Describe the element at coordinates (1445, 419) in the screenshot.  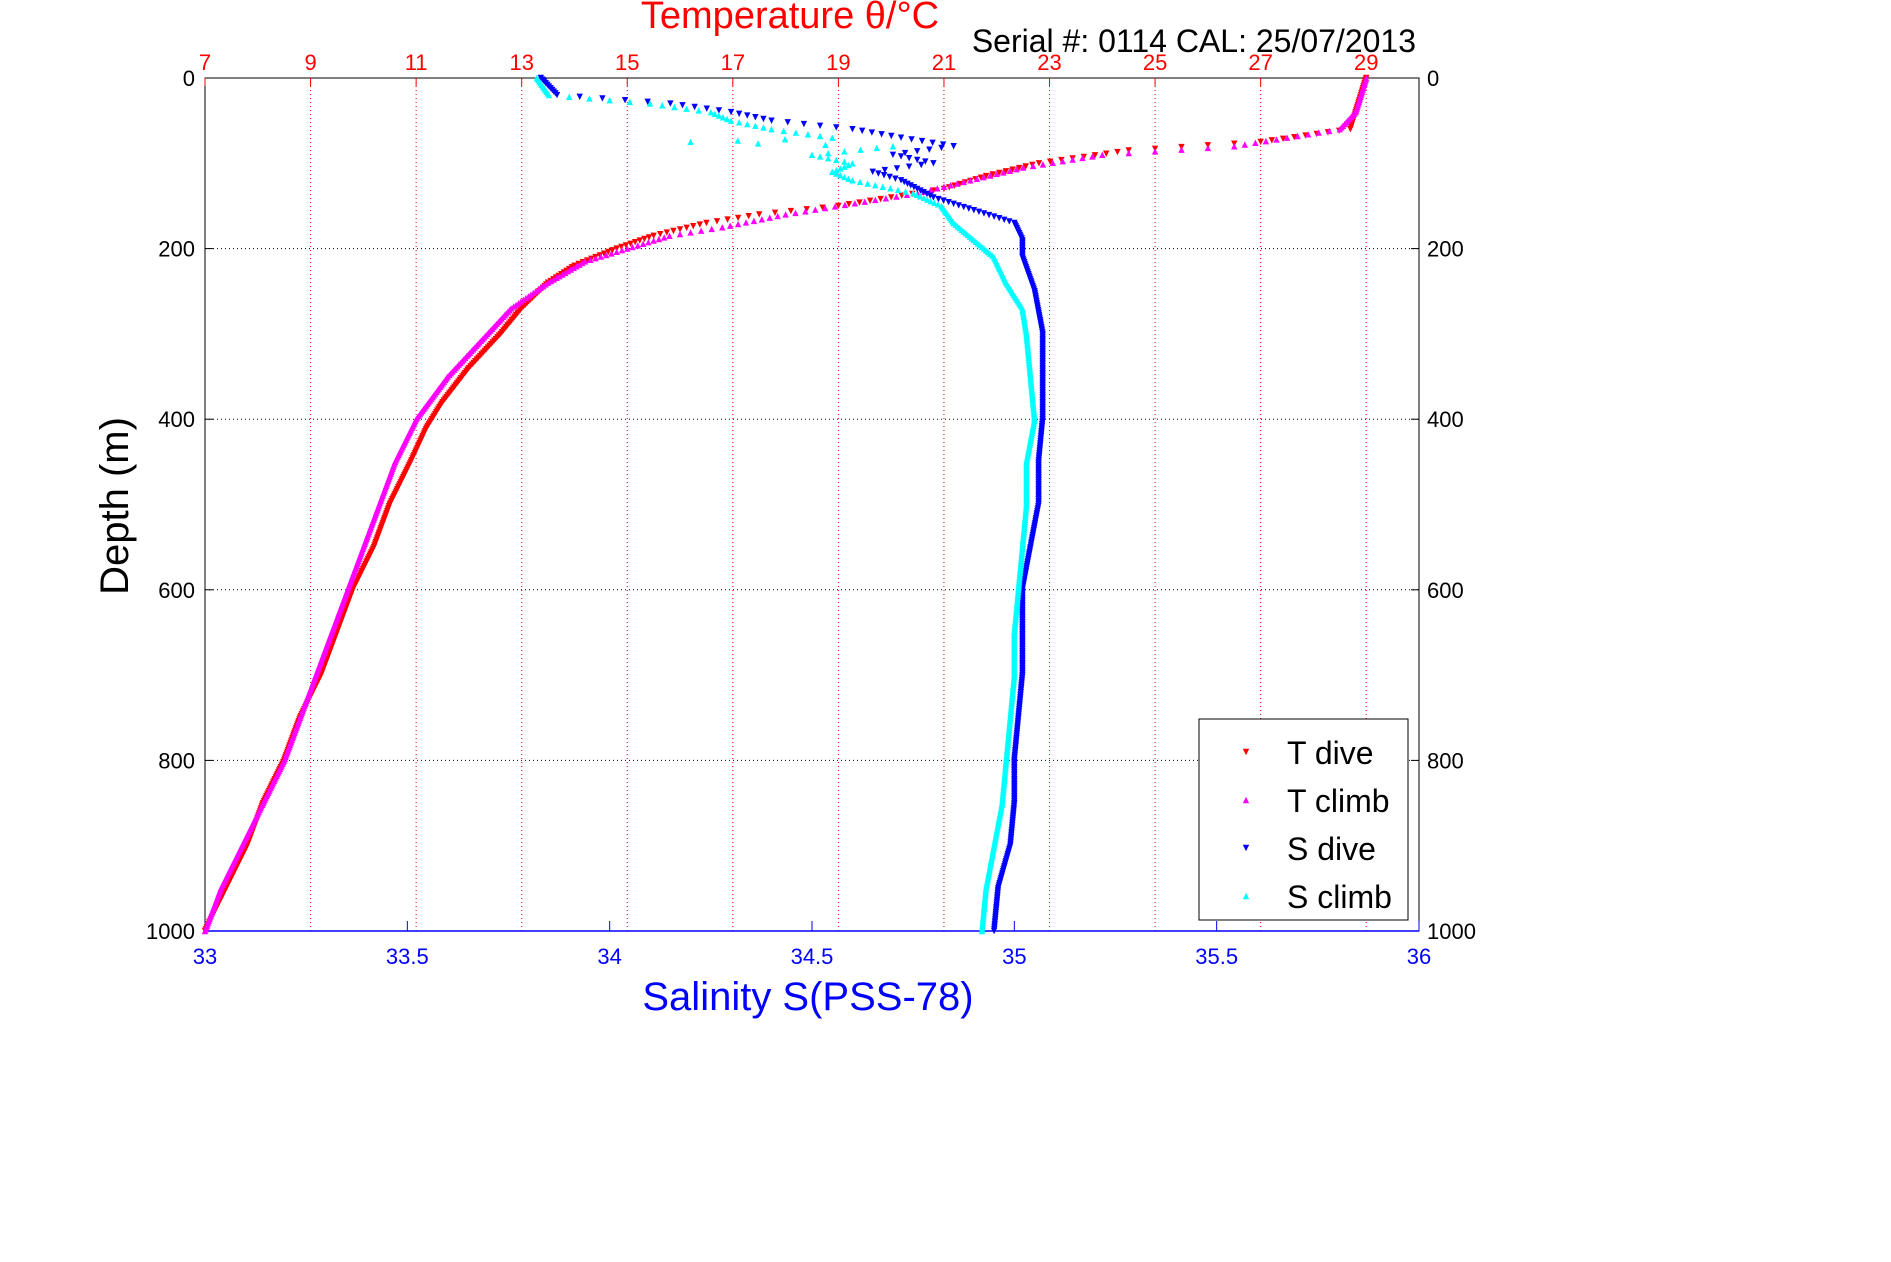
I see `depth-tick-label-right: 400` at that location.